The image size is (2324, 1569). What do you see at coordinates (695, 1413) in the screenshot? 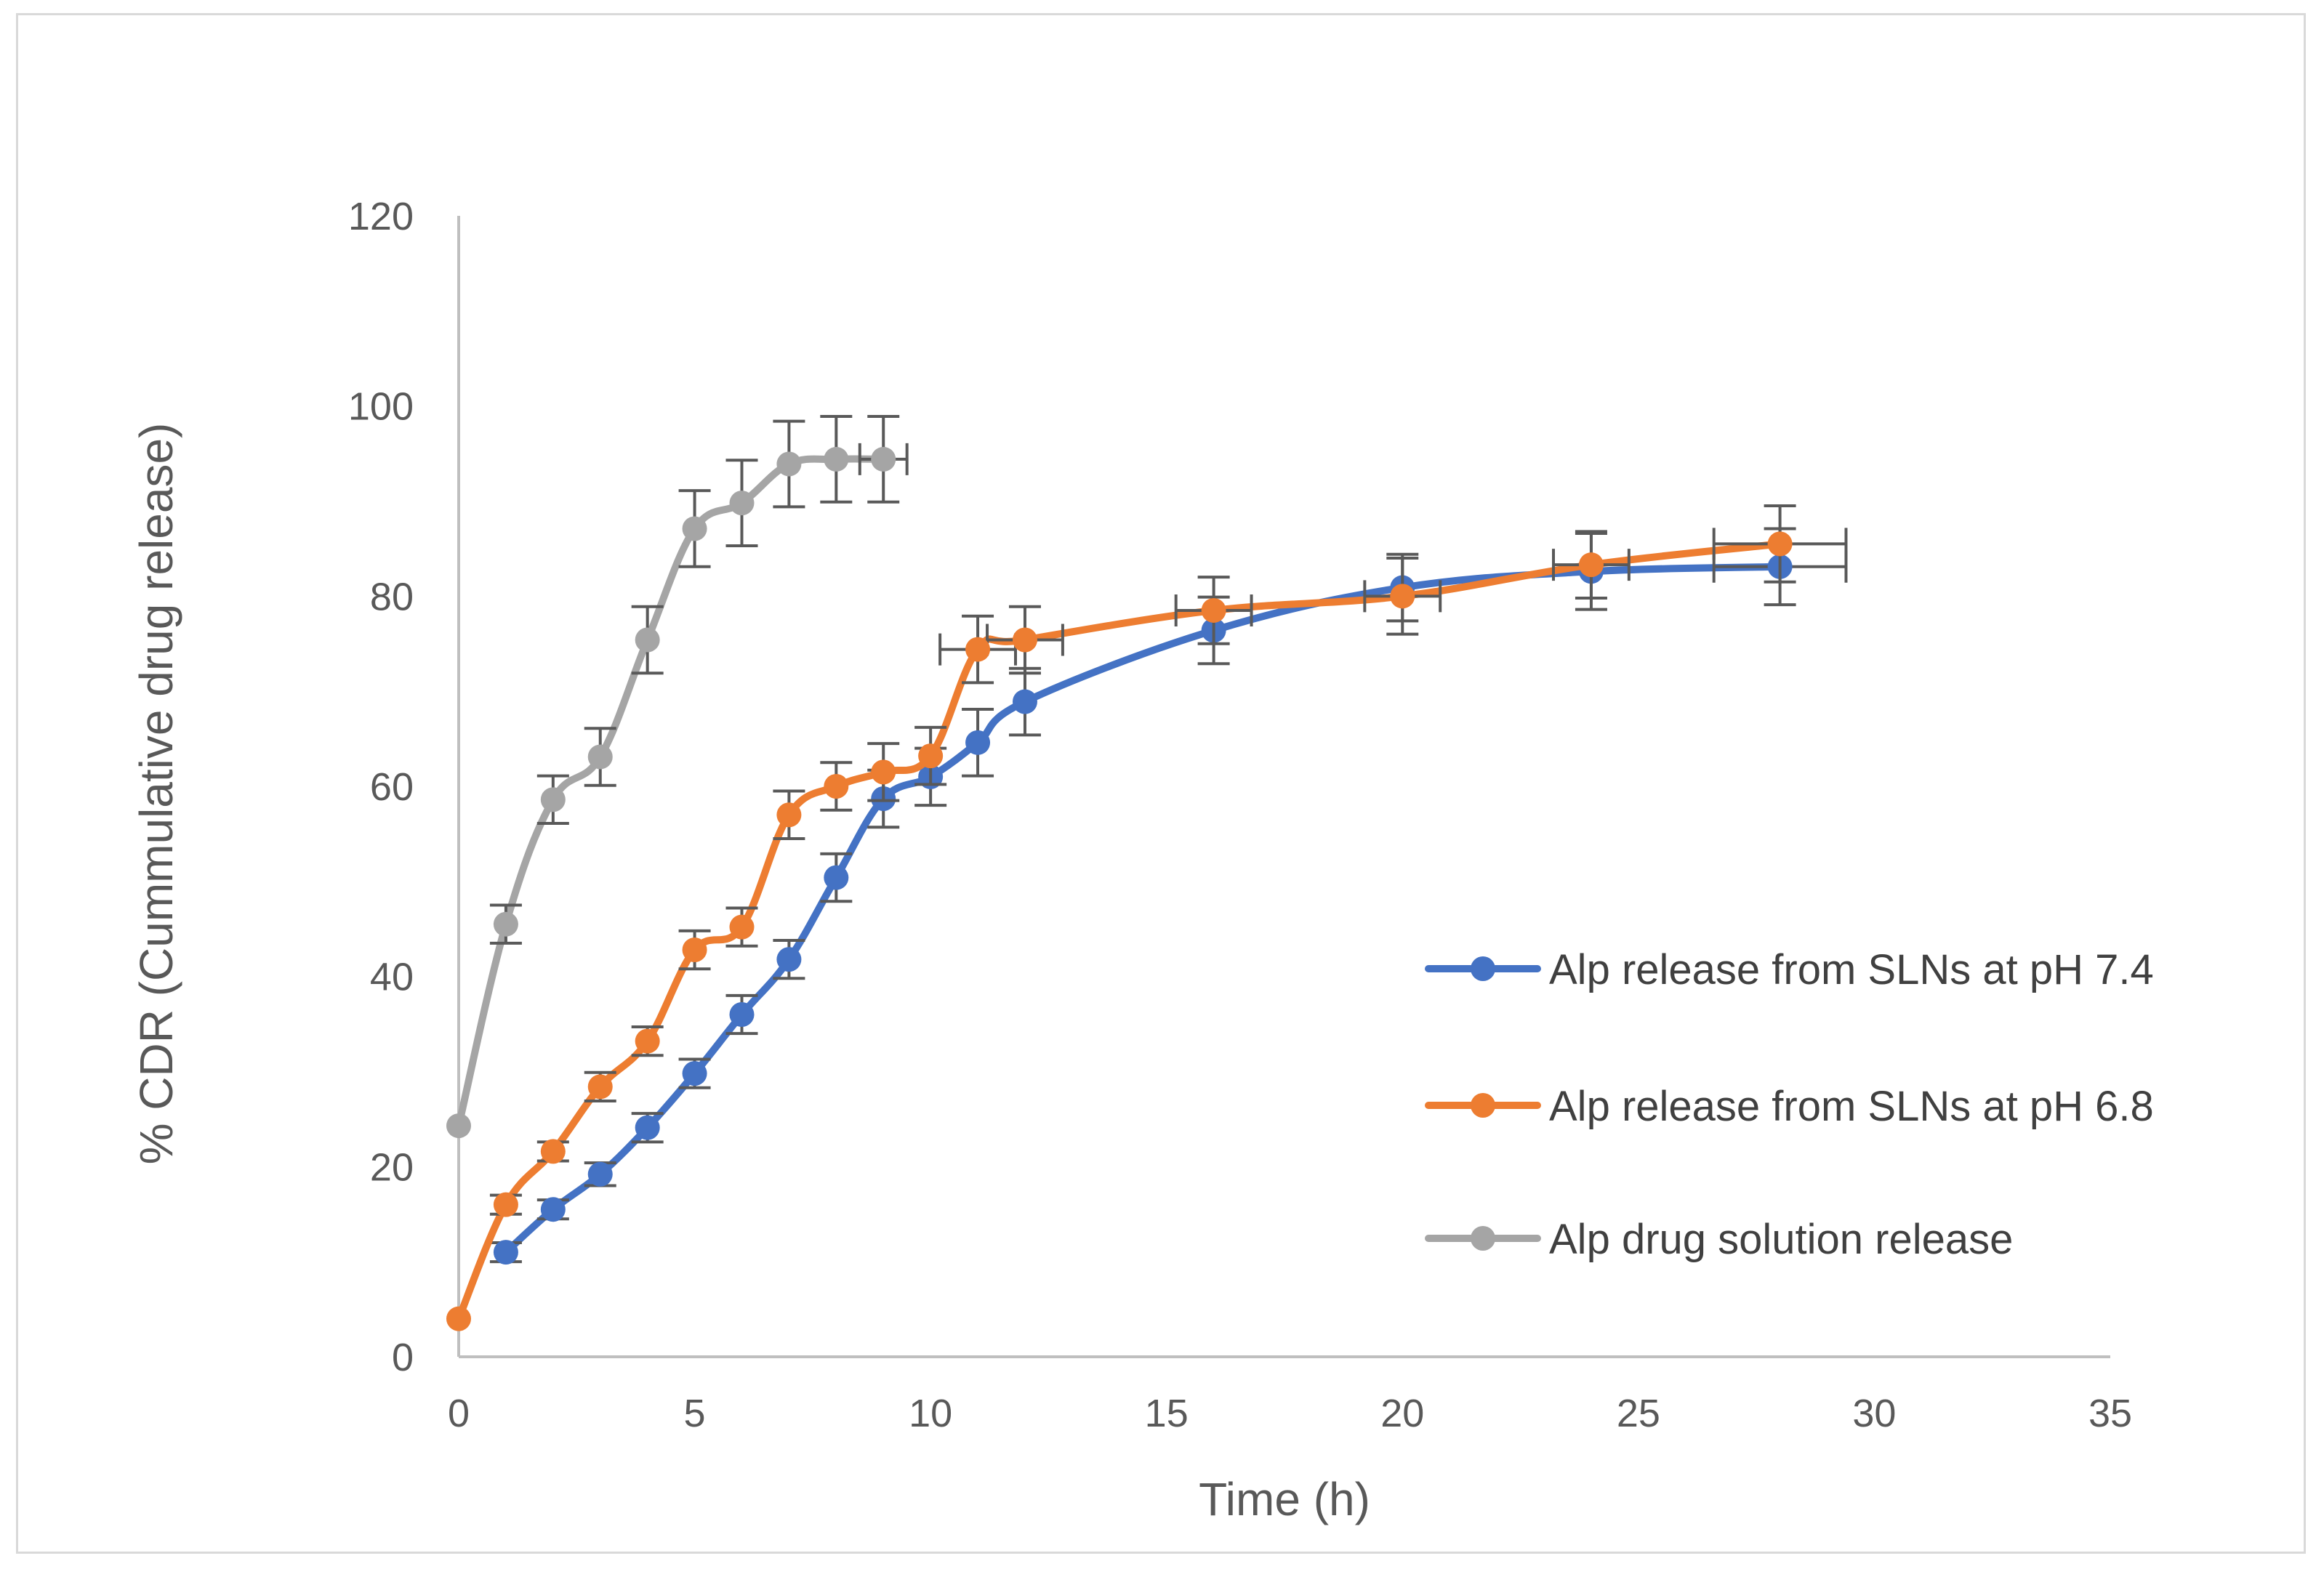
I see `x-tick-label: 5` at bounding box center [695, 1413].